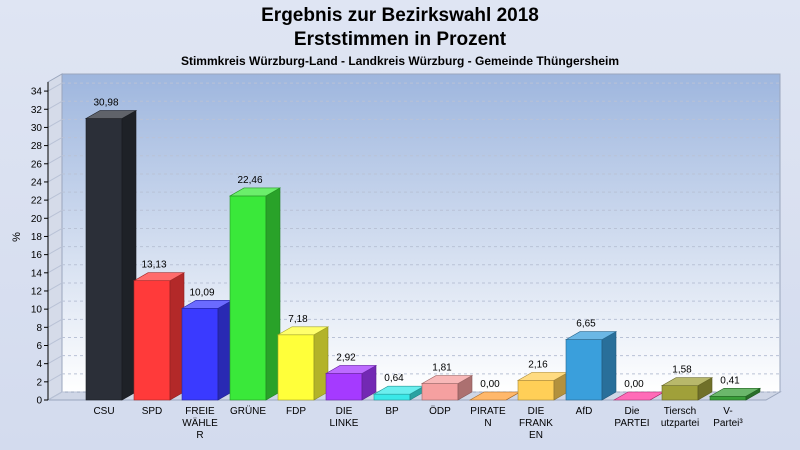  Describe the element at coordinates (394, 378) in the screenshot. I see `data-label: 0,64` at that location.